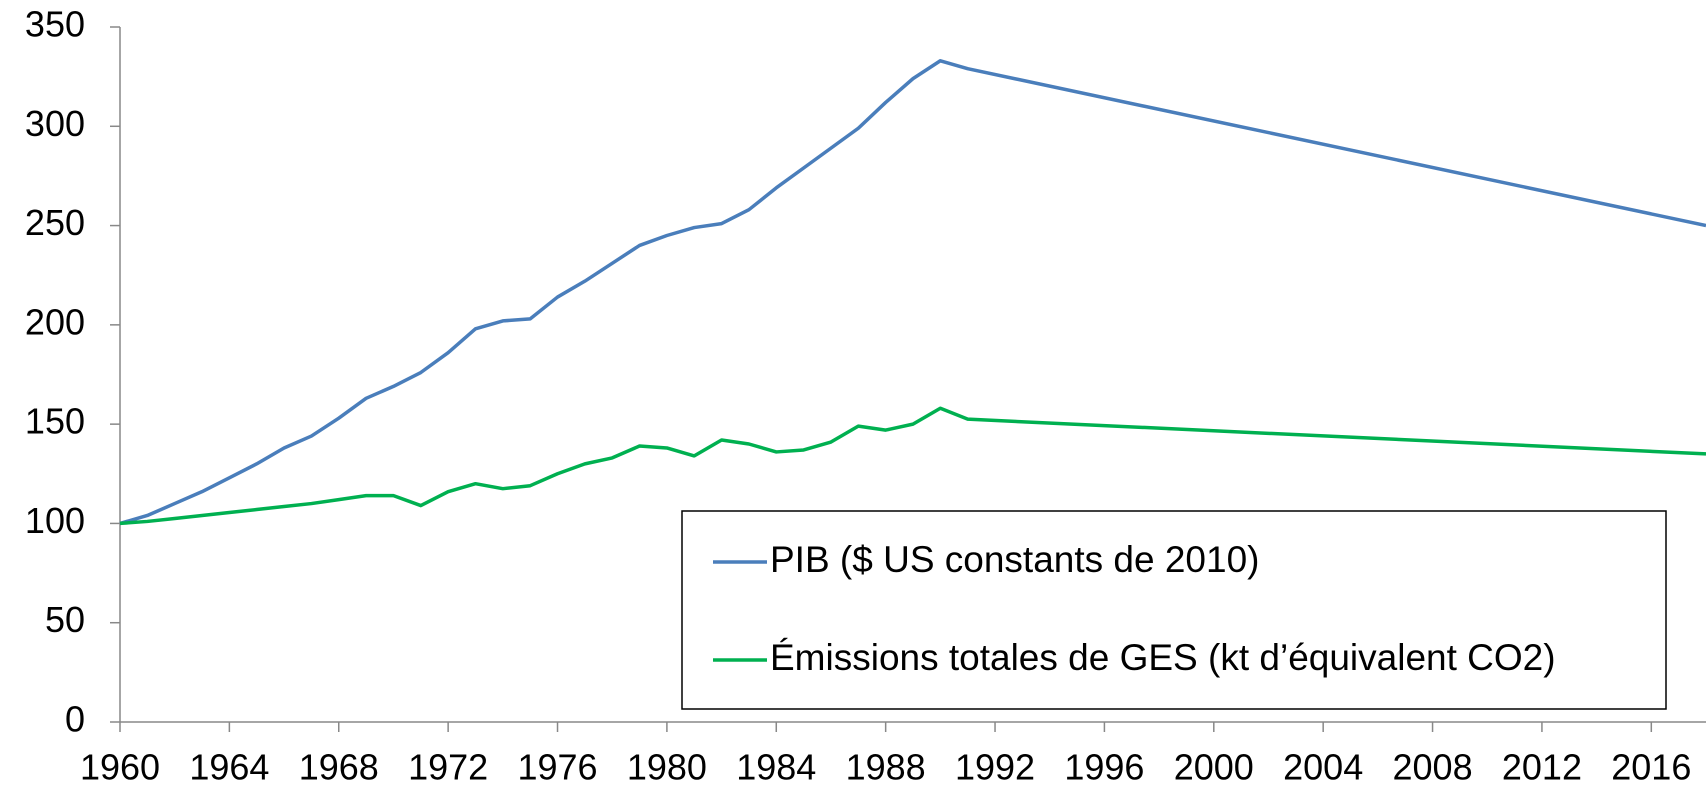 The width and height of the screenshot is (1706, 789). What do you see at coordinates (1323, 767) in the screenshot?
I see `x-tick-label: 2004` at bounding box center [1323, 767].